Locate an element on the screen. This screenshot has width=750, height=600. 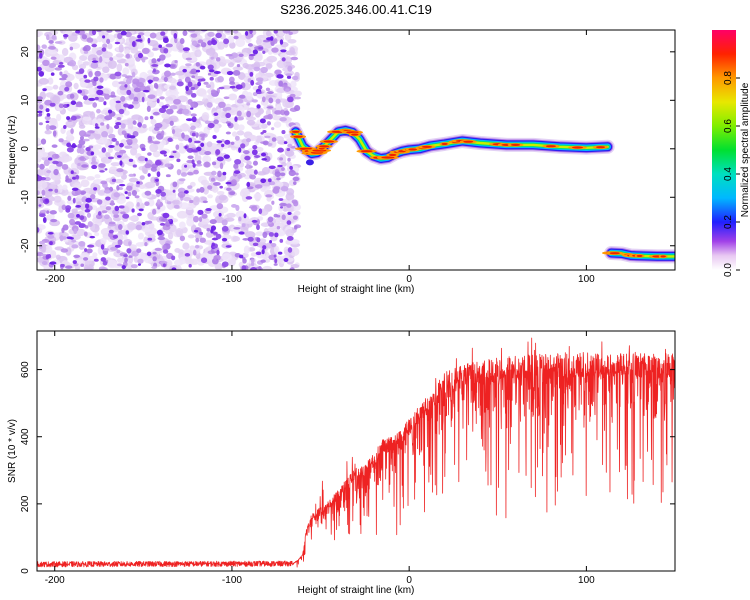
y-tick-label: 0 is located at coordinates (25, 149).